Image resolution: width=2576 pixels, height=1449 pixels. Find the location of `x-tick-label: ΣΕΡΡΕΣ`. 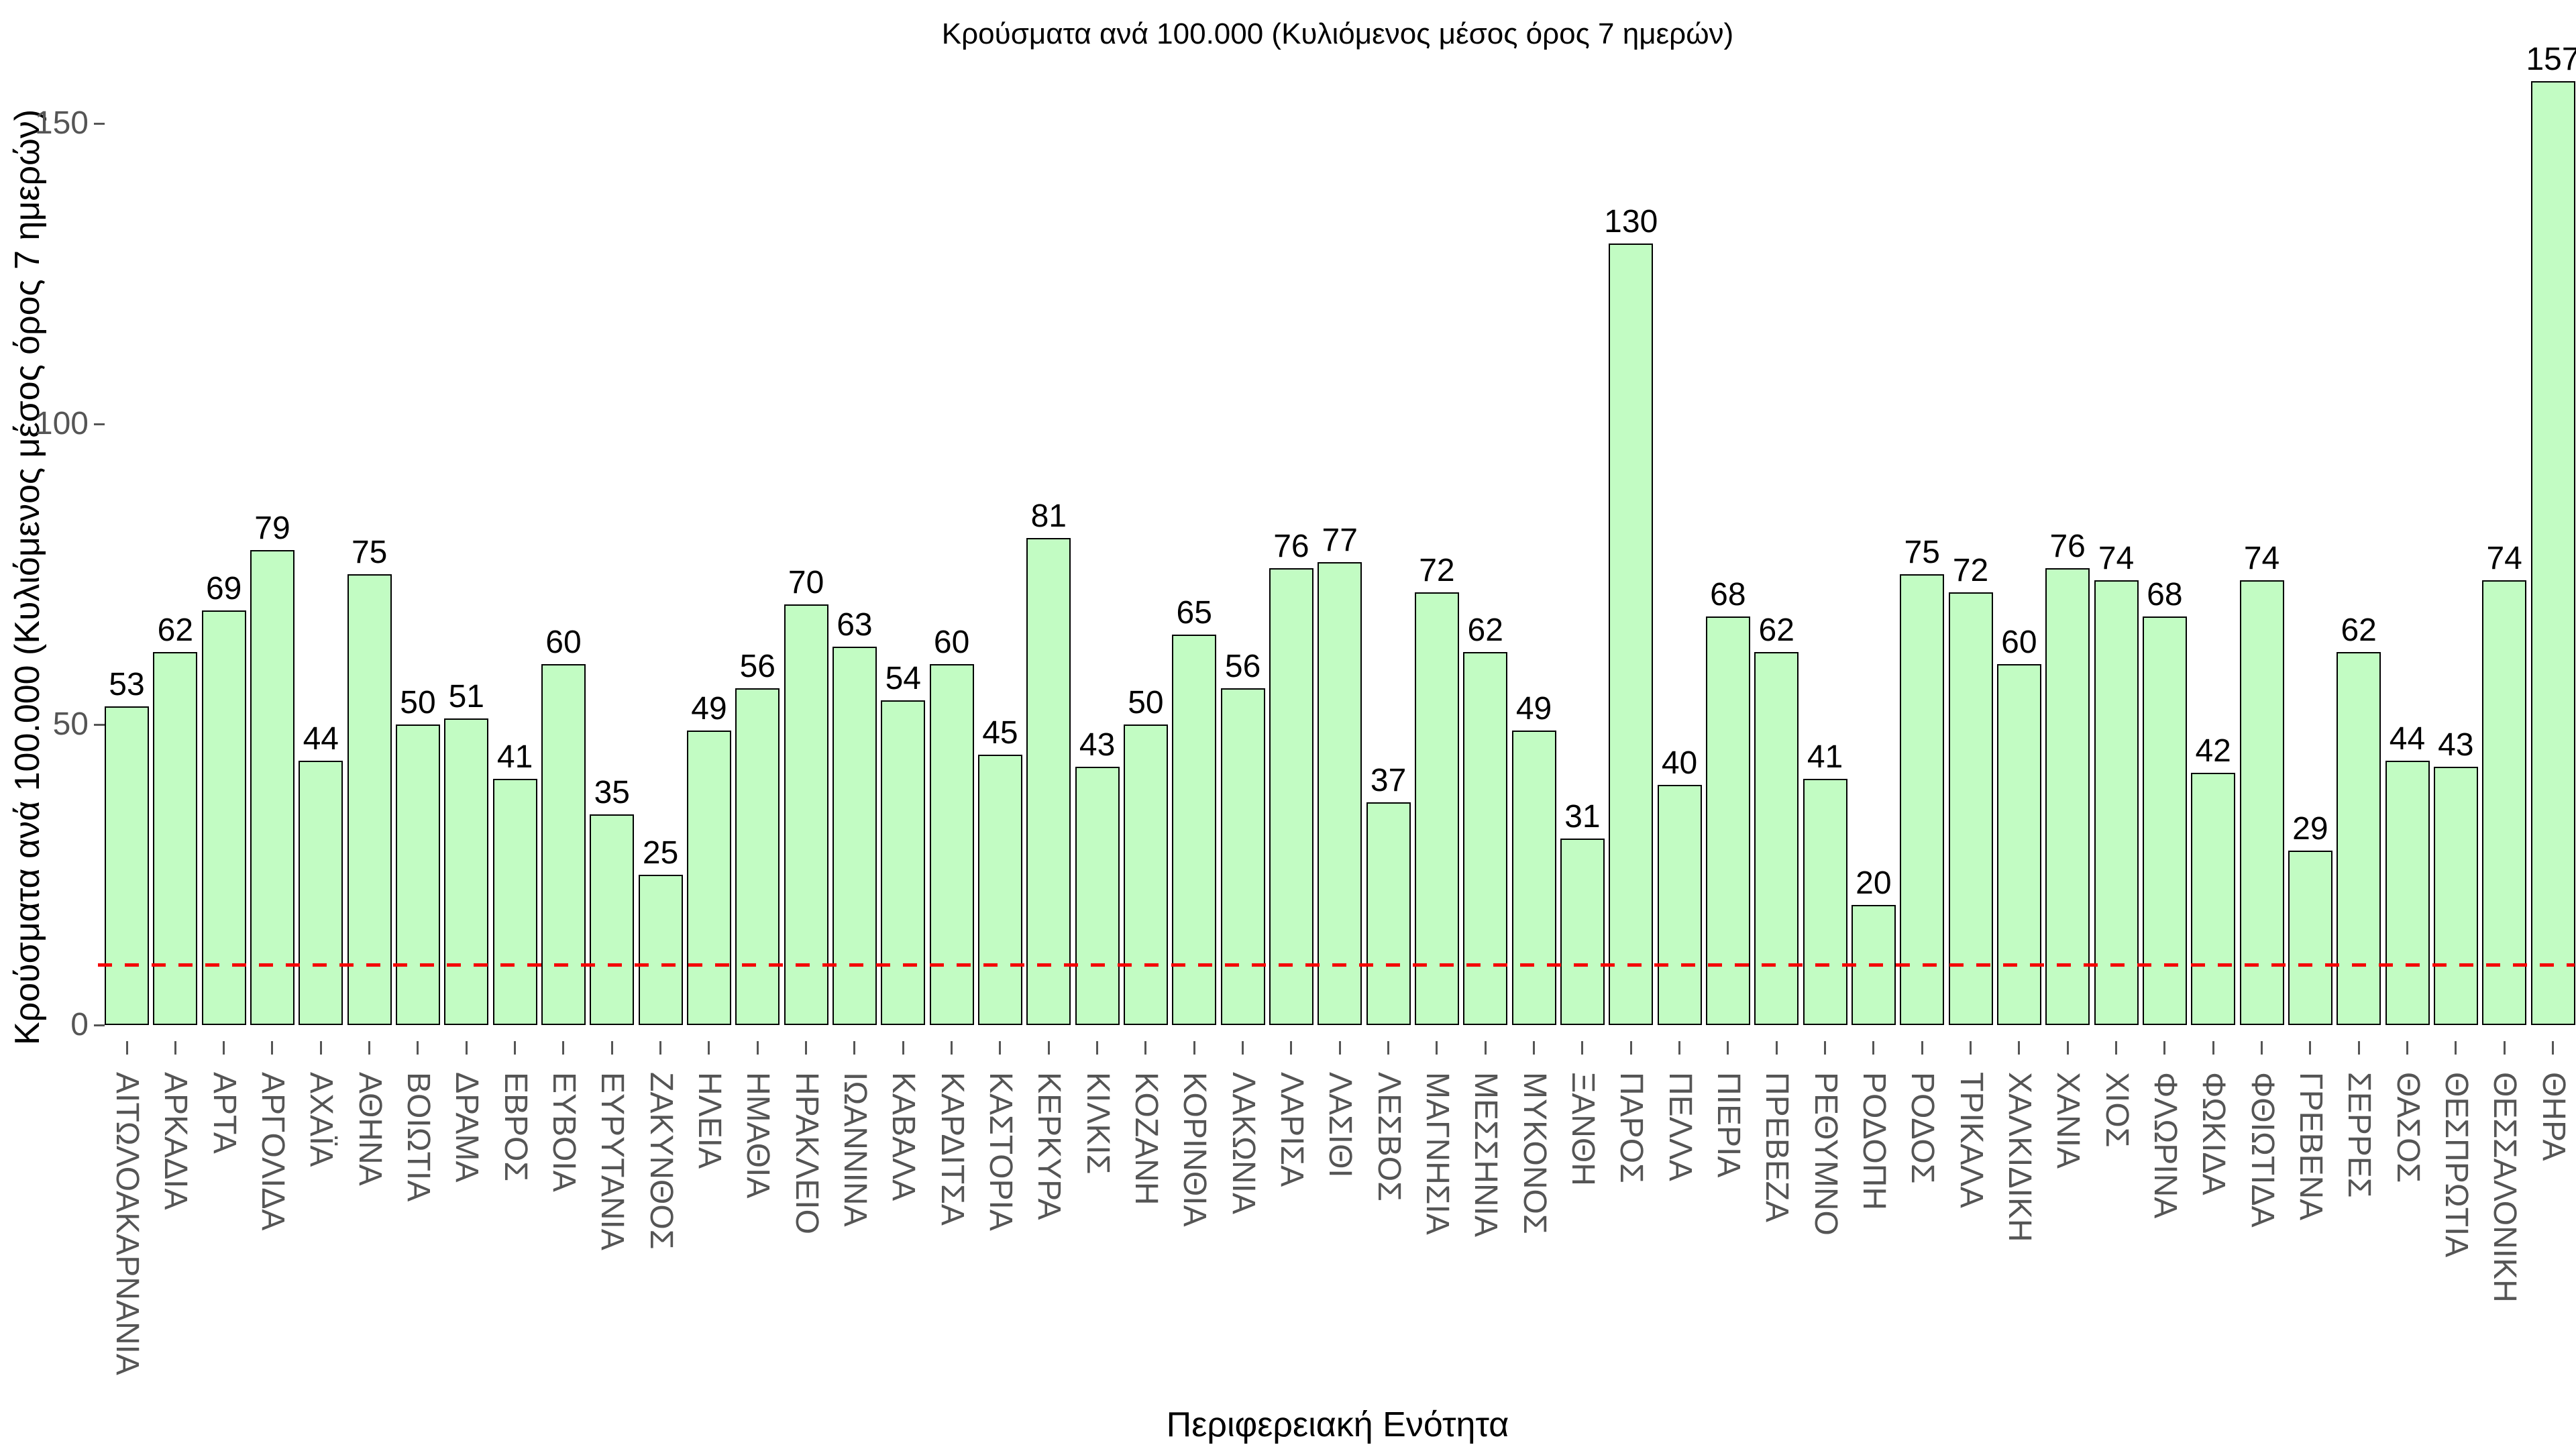

x-tick-label: ΣΕΡΡΕΣ is located at coordinates (2359, 1135).